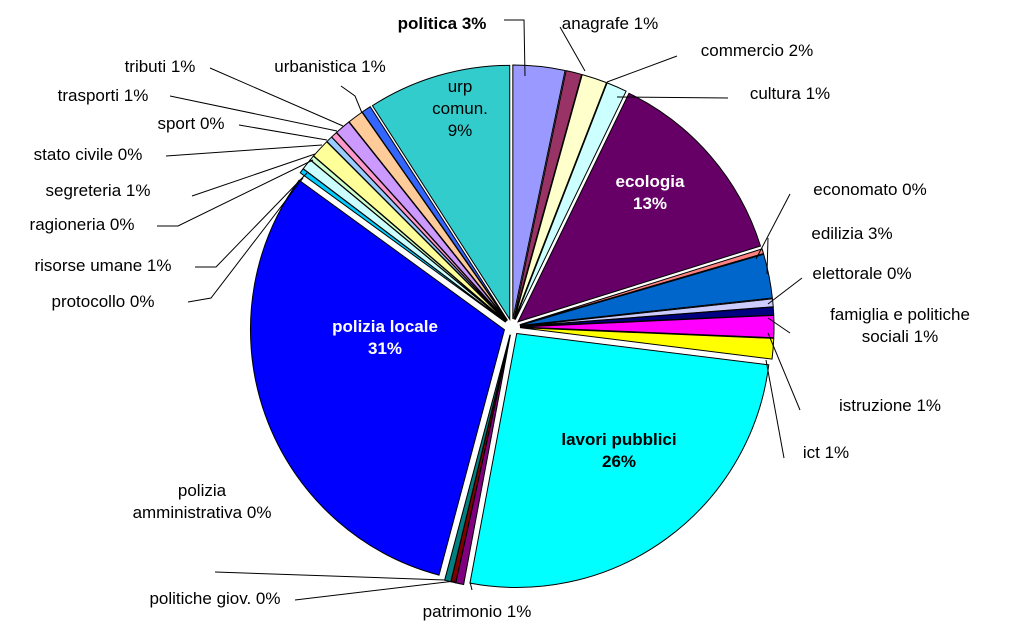 Image resolution: width=1009 pixels, height=626 pixels. I want to click on label-politica-3: politica 3%, so click(442, 23).